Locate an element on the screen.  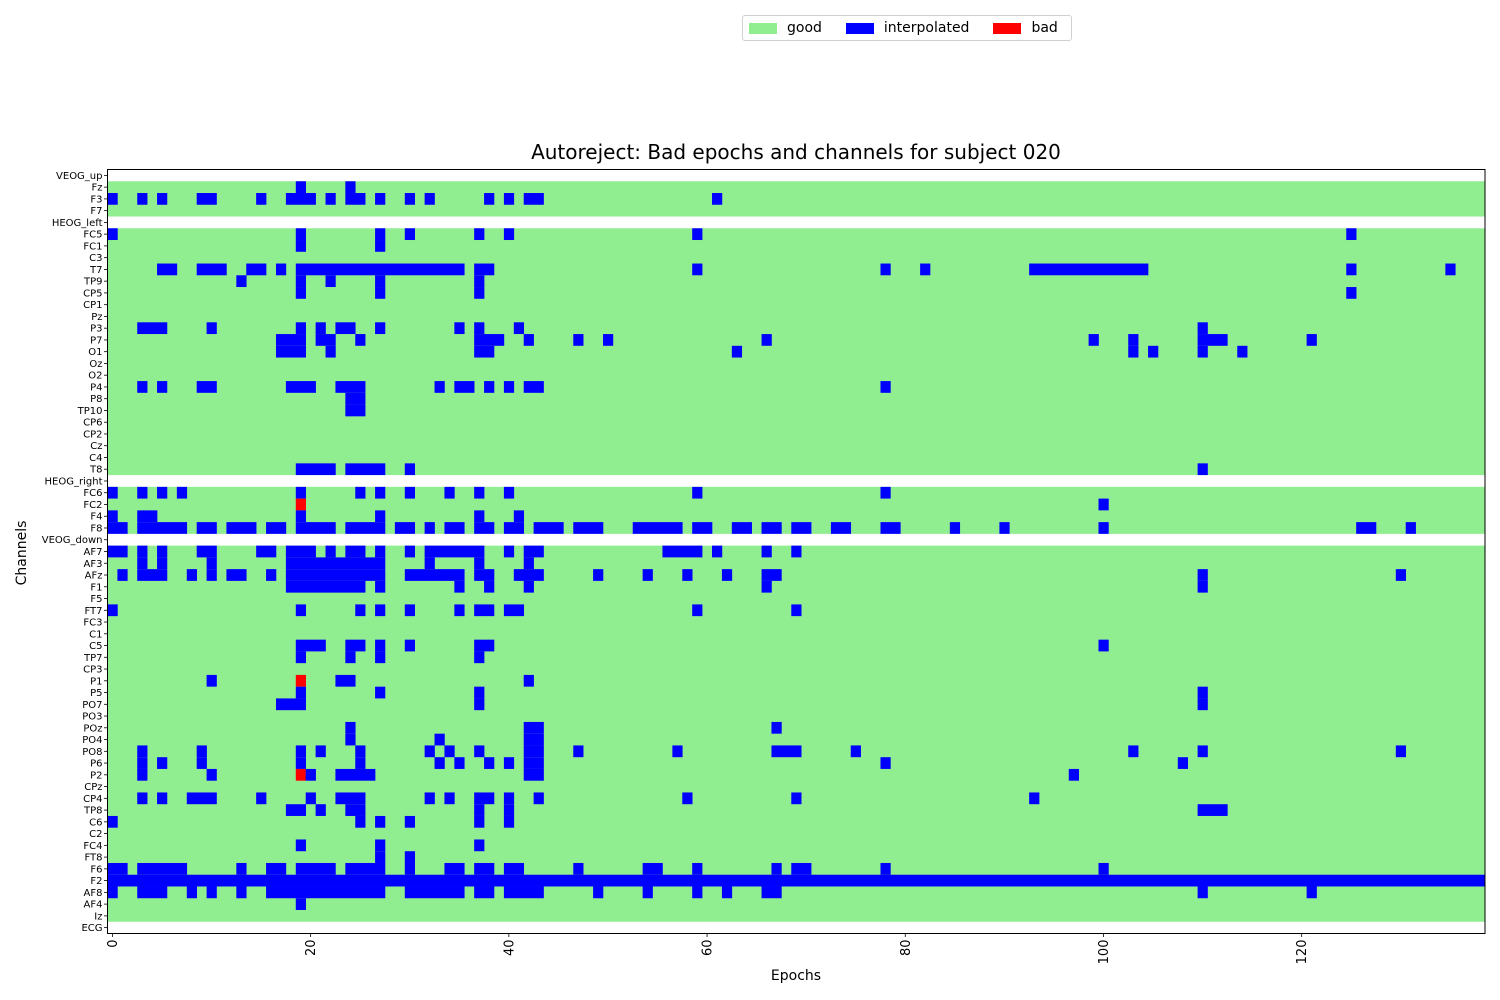
heatmap-row-TP9 is located at coordinates (796, 281).